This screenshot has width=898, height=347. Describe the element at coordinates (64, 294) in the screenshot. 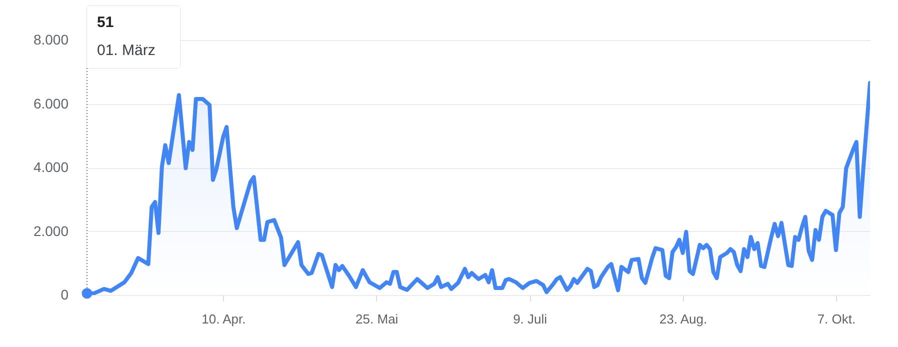

I see `y-tick-label: 0` at that location.